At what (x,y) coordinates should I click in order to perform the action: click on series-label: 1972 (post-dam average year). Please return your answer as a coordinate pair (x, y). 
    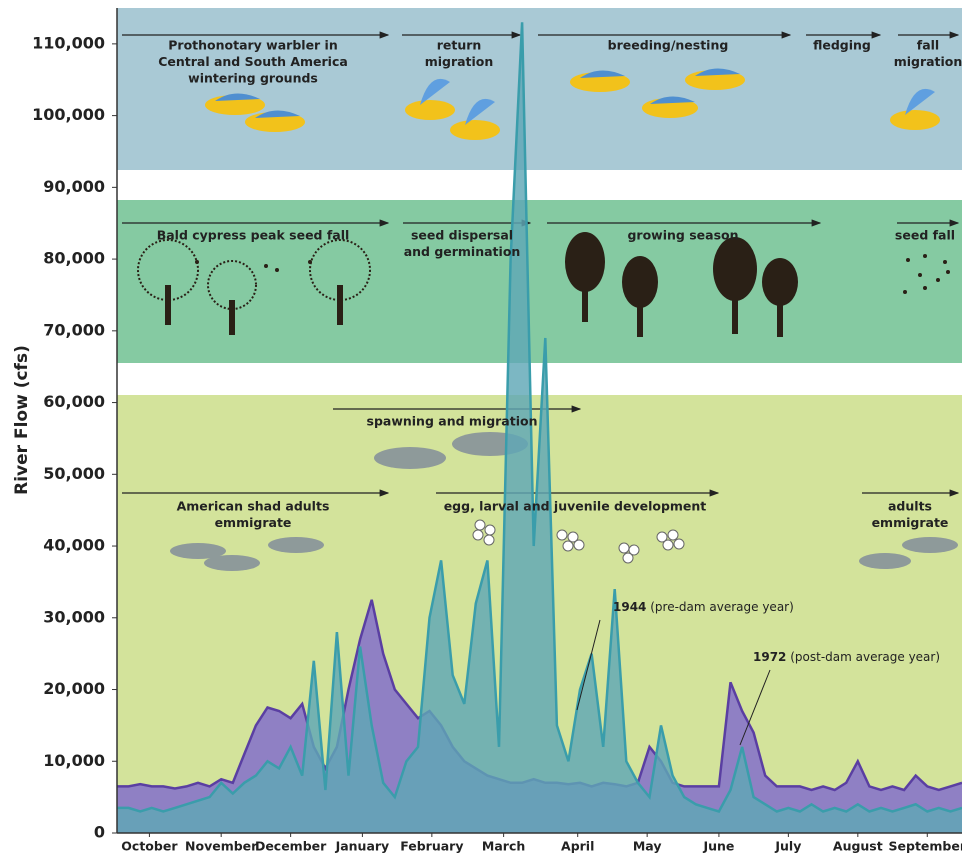
    Looking at the image, I should click on (846, 657).